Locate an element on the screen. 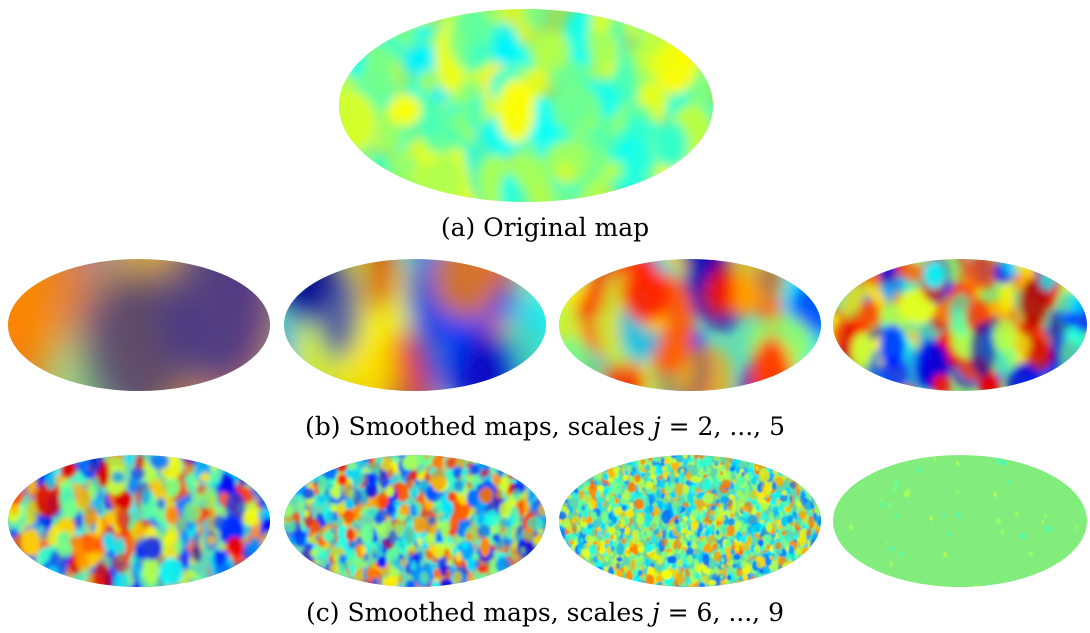 This screenshot has width=1090, height=633. caption-prefix: (b) Smoothed maps, scales is located at coordinates (479, 426).